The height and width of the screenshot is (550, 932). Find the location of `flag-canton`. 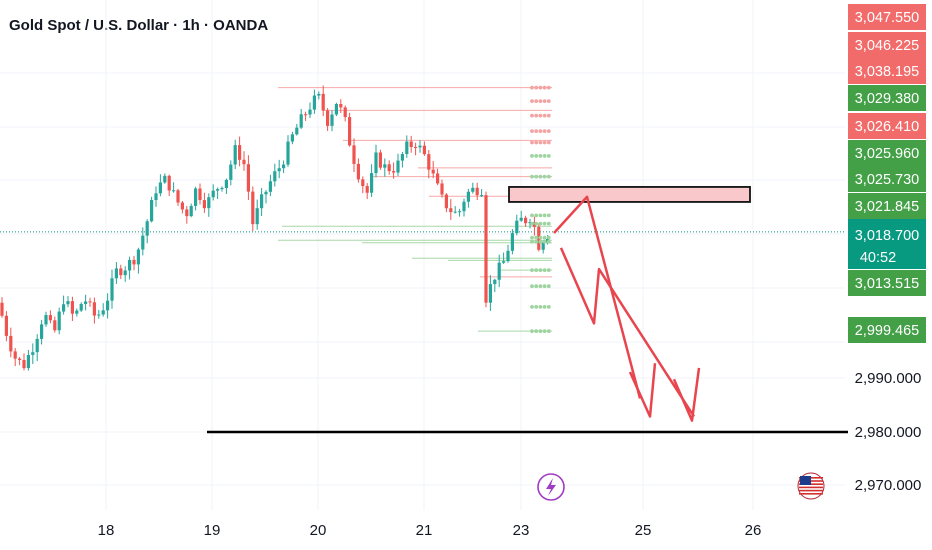

flag-canton is located at coordinates (805, 480).